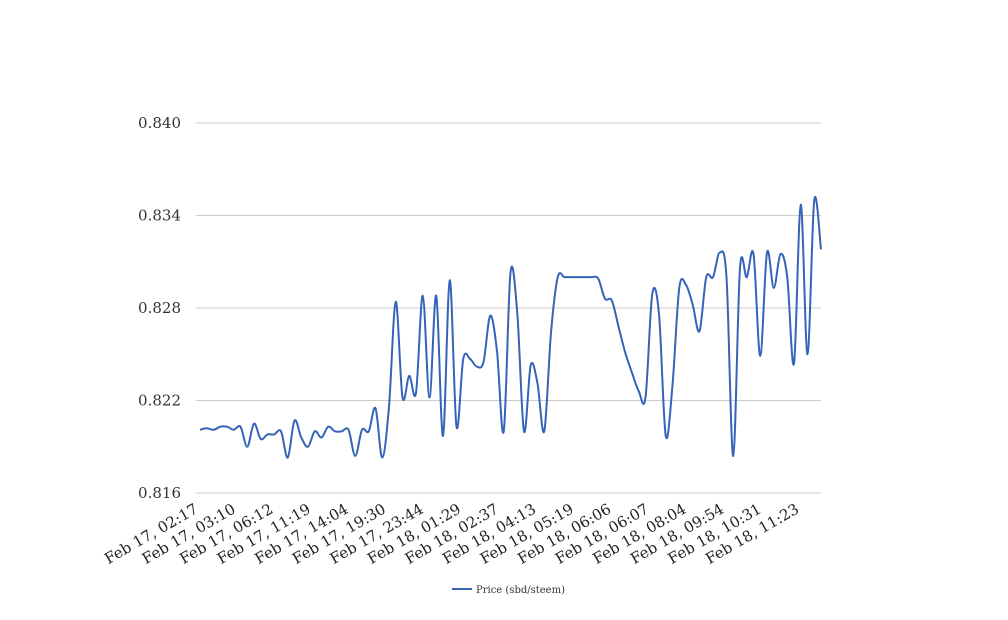 This screenshot has height=620, width=1008. What do you see at coordinates (159, 493) in the screenshot?
I see `y-tick-label: 0.816` at bounding box center [159, 493].